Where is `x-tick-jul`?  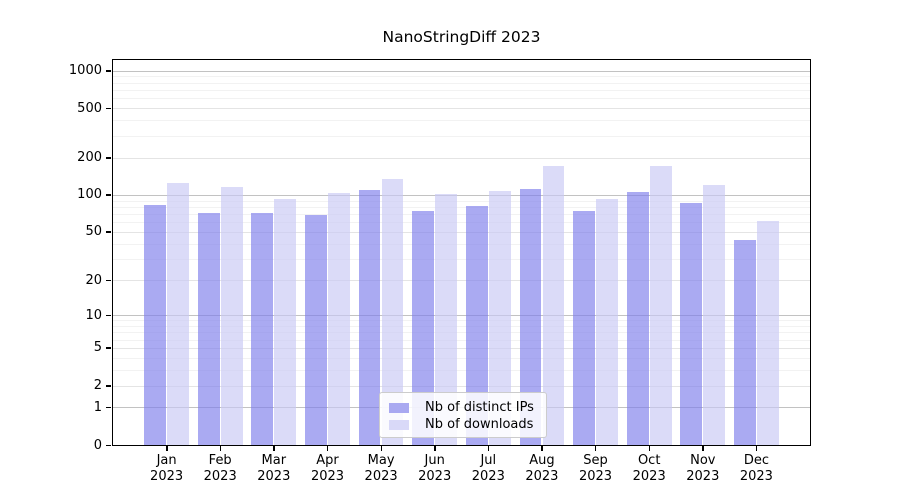 x-tick-jul is located at coordinates (488, 448).